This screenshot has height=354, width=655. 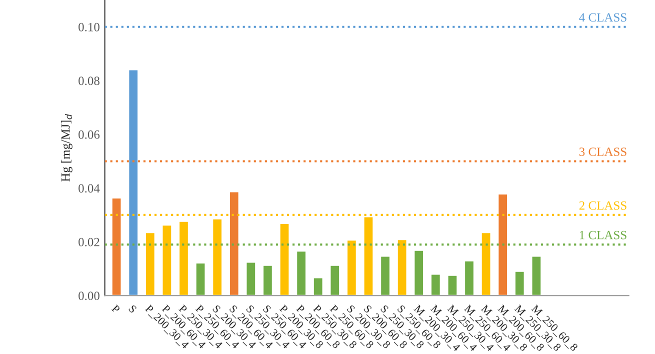 What do you see at coordinates (602, 152) in the screenshot?
I see `ref-line-label: 3 CLASS` at bounding box center [602, 152].